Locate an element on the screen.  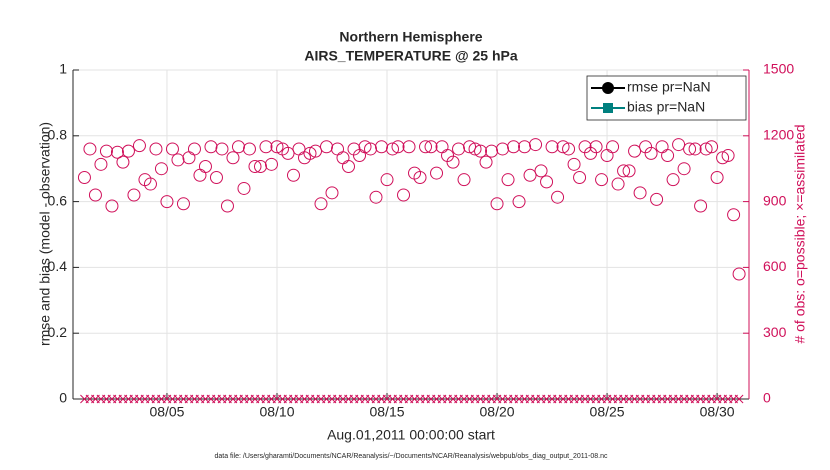
legend-box is located at coordinates (666, 98).